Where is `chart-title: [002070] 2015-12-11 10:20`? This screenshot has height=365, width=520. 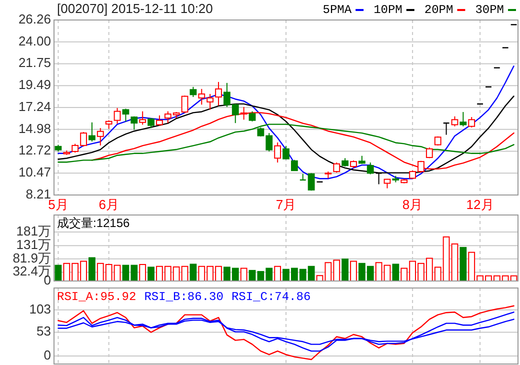 chart-title: [002070] 2015-12-11 10:20 is located at coordinates (135, 8).